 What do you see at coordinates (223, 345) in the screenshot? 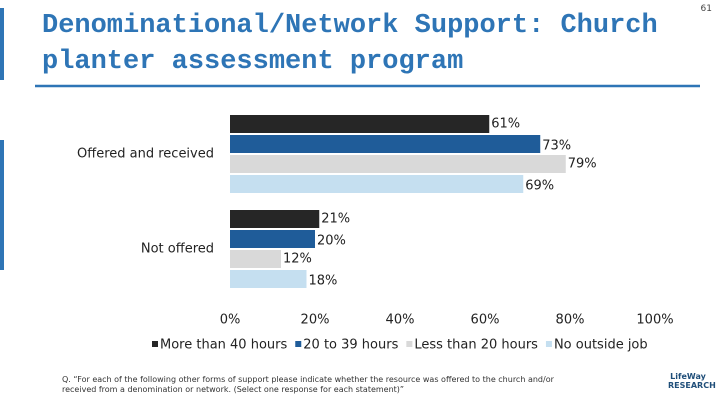
I see `legend-label: More than 40 hours` at bounding box center [223, 345].